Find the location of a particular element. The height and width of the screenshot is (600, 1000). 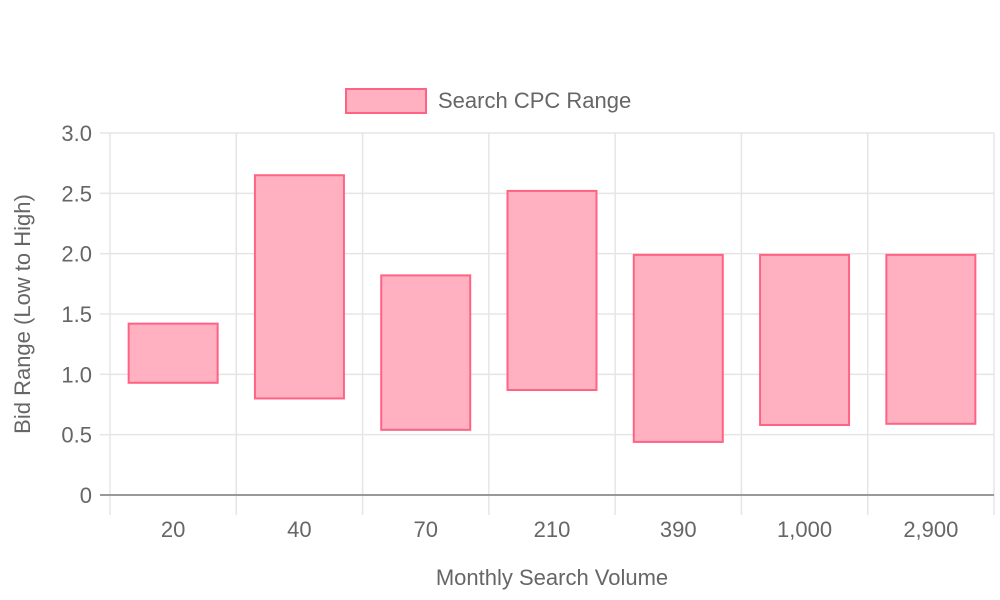

y-tick-label: 3.0 is located at coordinates (76, 133).